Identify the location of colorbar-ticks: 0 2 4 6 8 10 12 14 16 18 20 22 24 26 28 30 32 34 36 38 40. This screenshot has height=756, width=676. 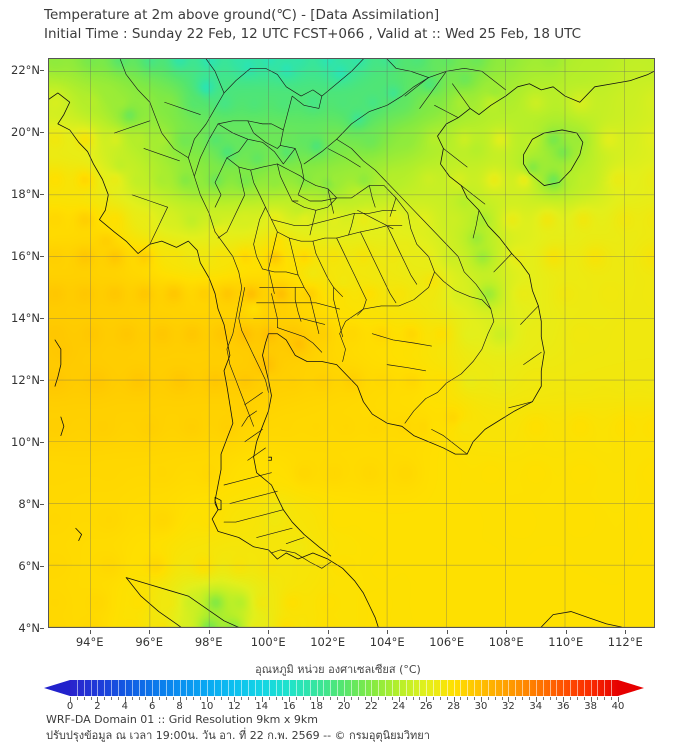
(344, 704).